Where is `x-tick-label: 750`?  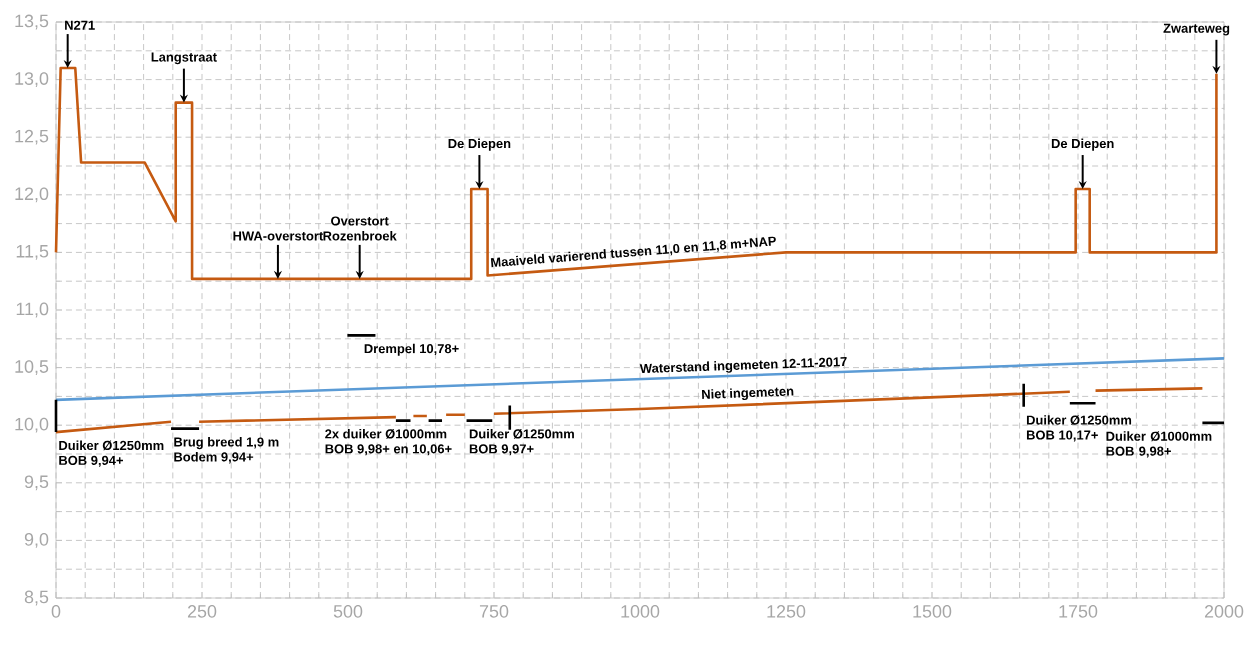 x-tick-label: 750 is located at coordinates (494, 611).